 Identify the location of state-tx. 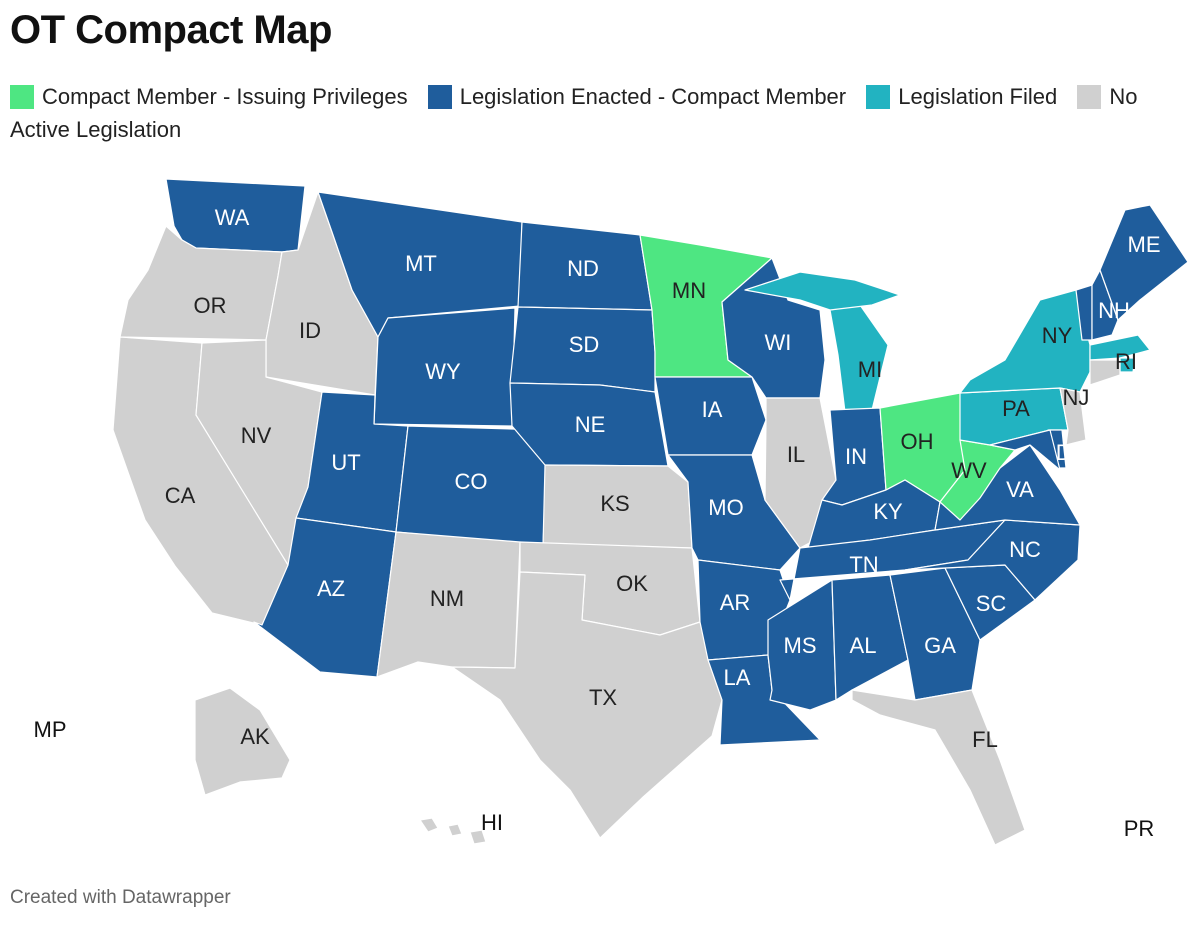
(587, 705).